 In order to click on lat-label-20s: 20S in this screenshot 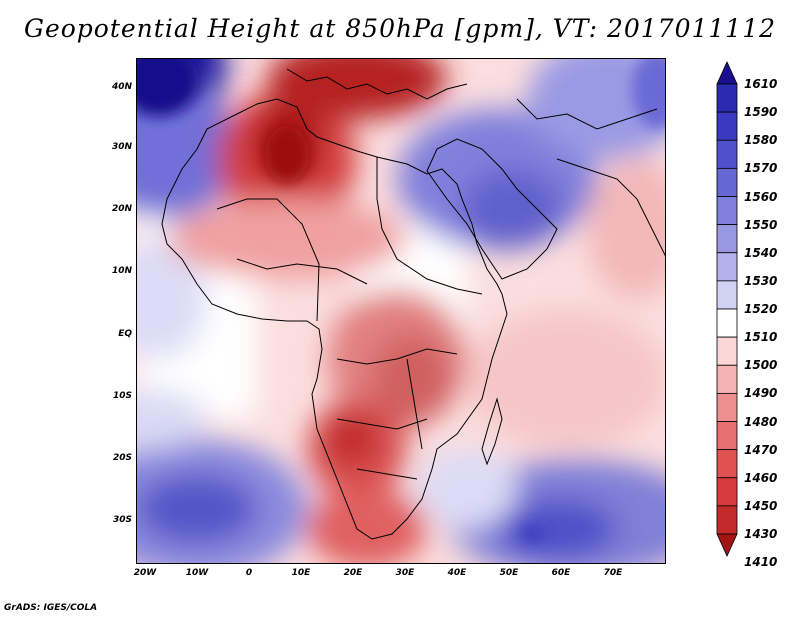, I will do `click(122, 458)`.